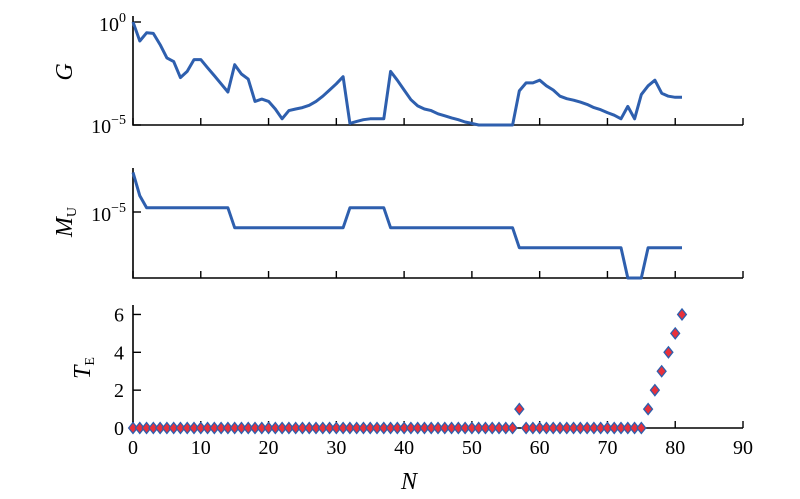  What do you see at coordinates (119, 429) in the screenshot?
I see `panel-te-ytick-label: 0` at bounding box center [119, 429].